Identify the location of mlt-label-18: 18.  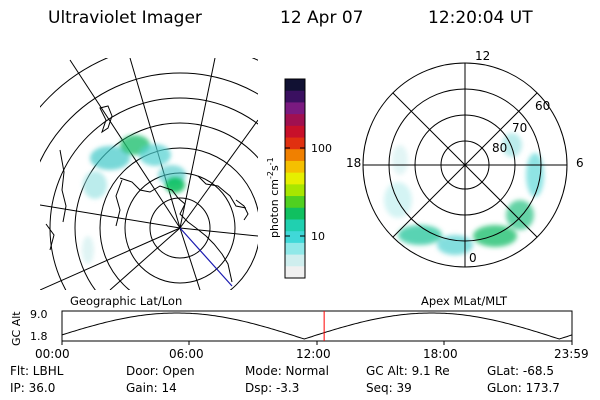
(353, 163).